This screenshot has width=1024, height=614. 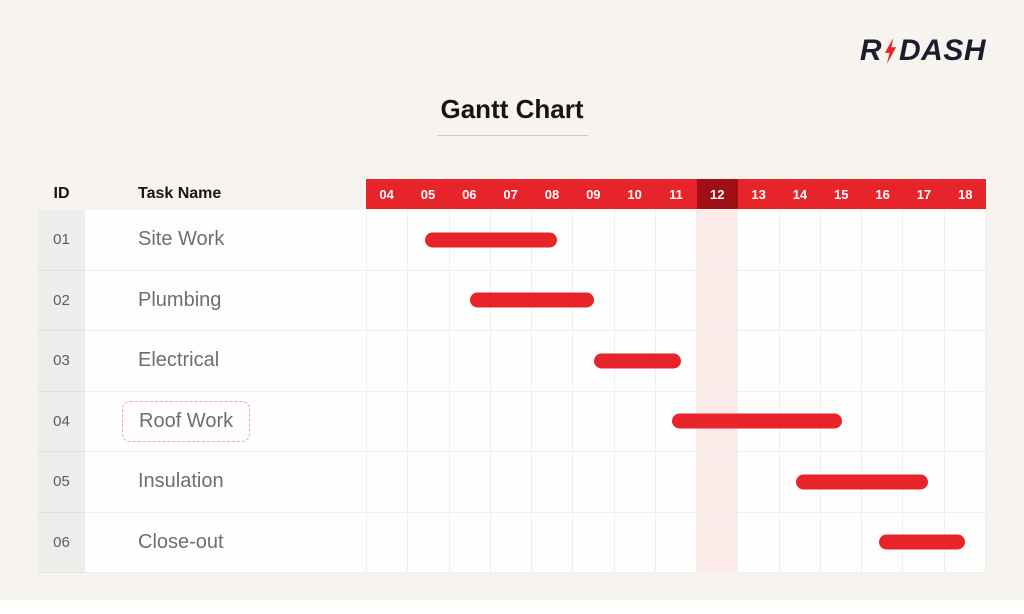 What do you see at coordinates (428, 194) in the screenshot?
I see `day-header-05: 05` at bounding box center [428, 194].